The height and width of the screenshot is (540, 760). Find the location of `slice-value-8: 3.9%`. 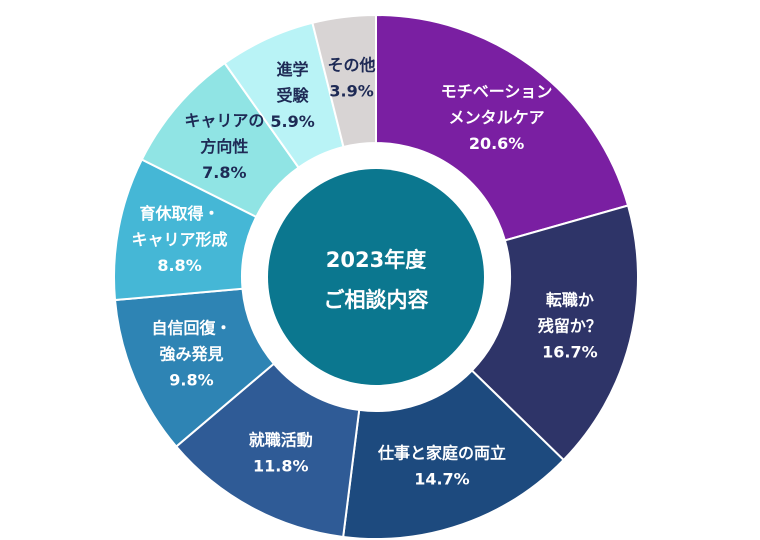

slice-value-8: 3.9% is located at coordinates (351, 90).